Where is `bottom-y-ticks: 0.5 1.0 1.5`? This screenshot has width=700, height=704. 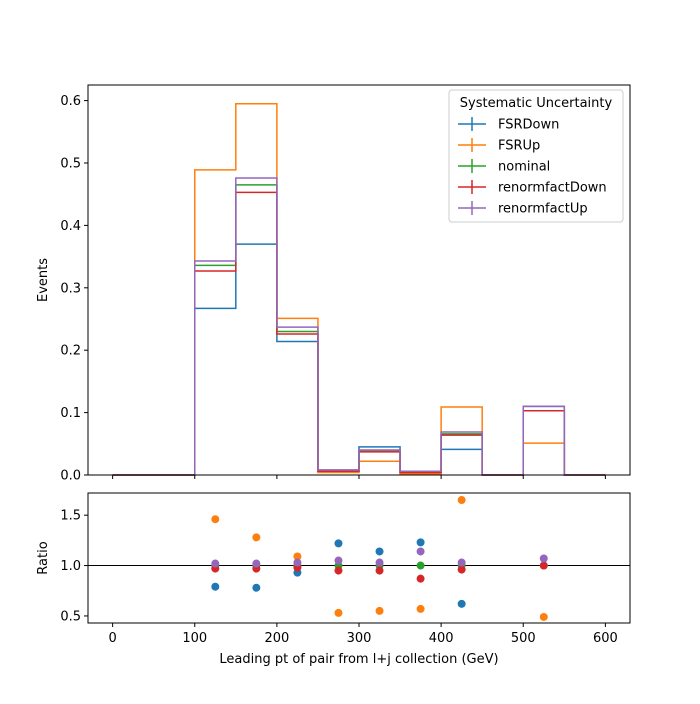
bottom-y-ticks: 0.5 1.0 1.5 is located at coordinates (74, 566).